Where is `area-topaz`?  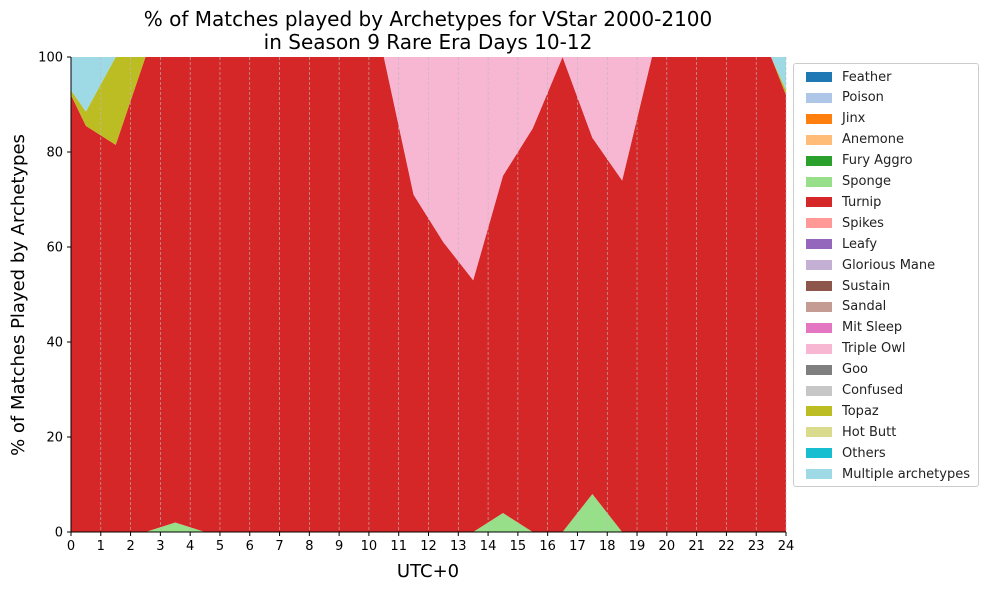
area-topaz is located at coordinates (428, 101).